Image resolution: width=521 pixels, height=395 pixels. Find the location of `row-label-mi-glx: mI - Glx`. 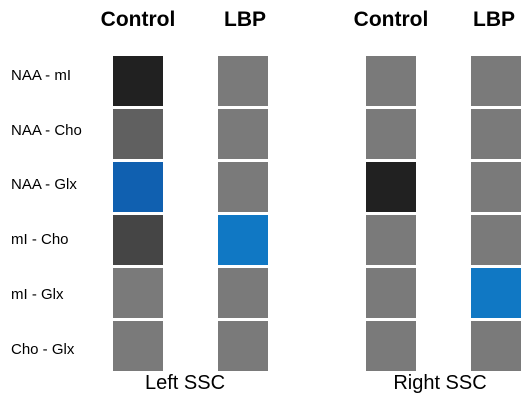

row-label-mi-glx: mI - Glx is located at coordinates (37, 294).